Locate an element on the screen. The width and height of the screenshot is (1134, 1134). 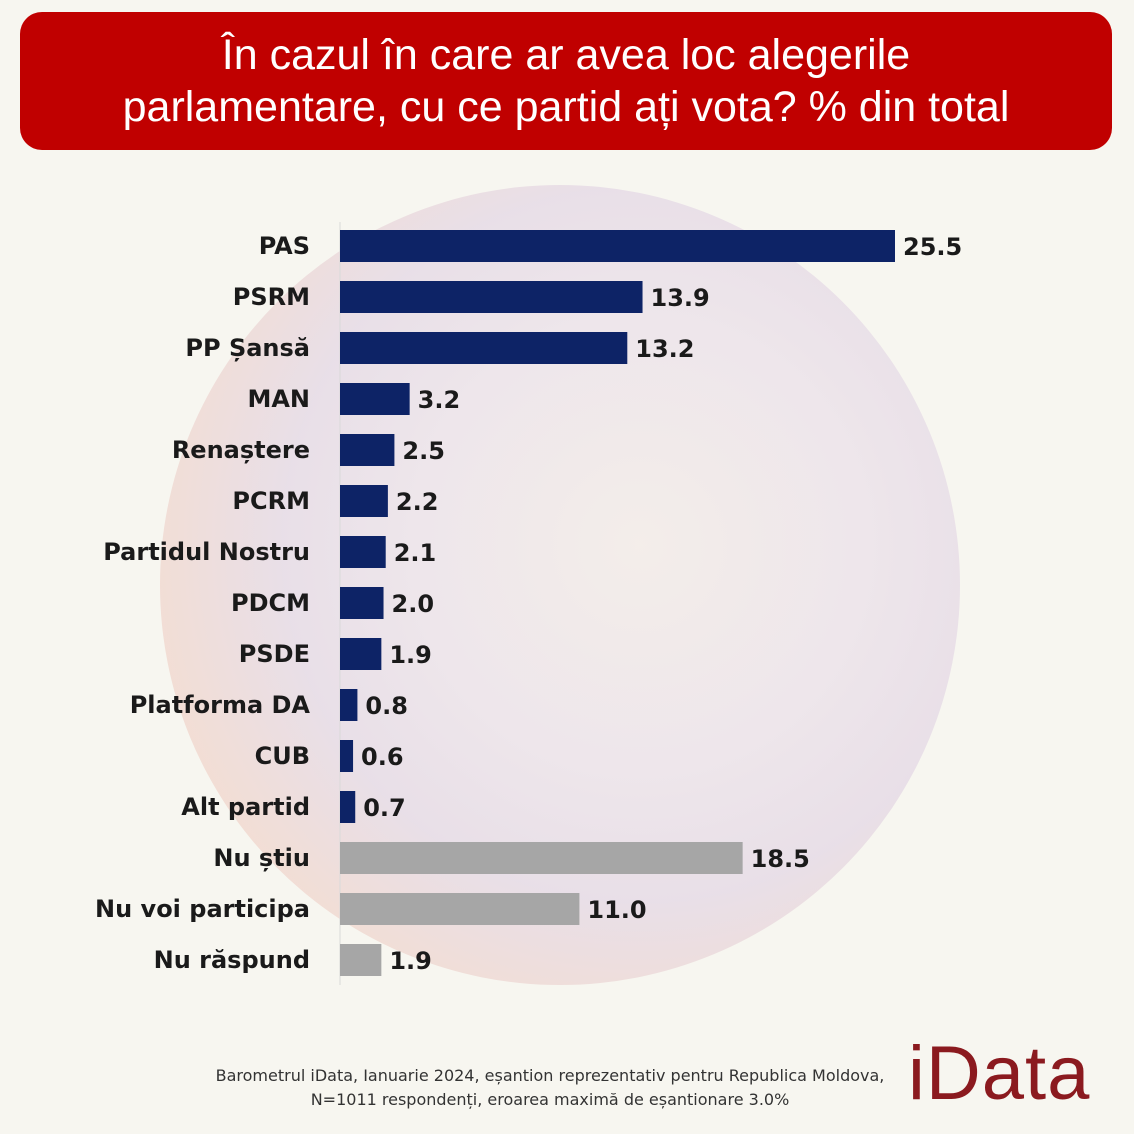
category-label: PP Șansă is located at coordinates (247, 348).